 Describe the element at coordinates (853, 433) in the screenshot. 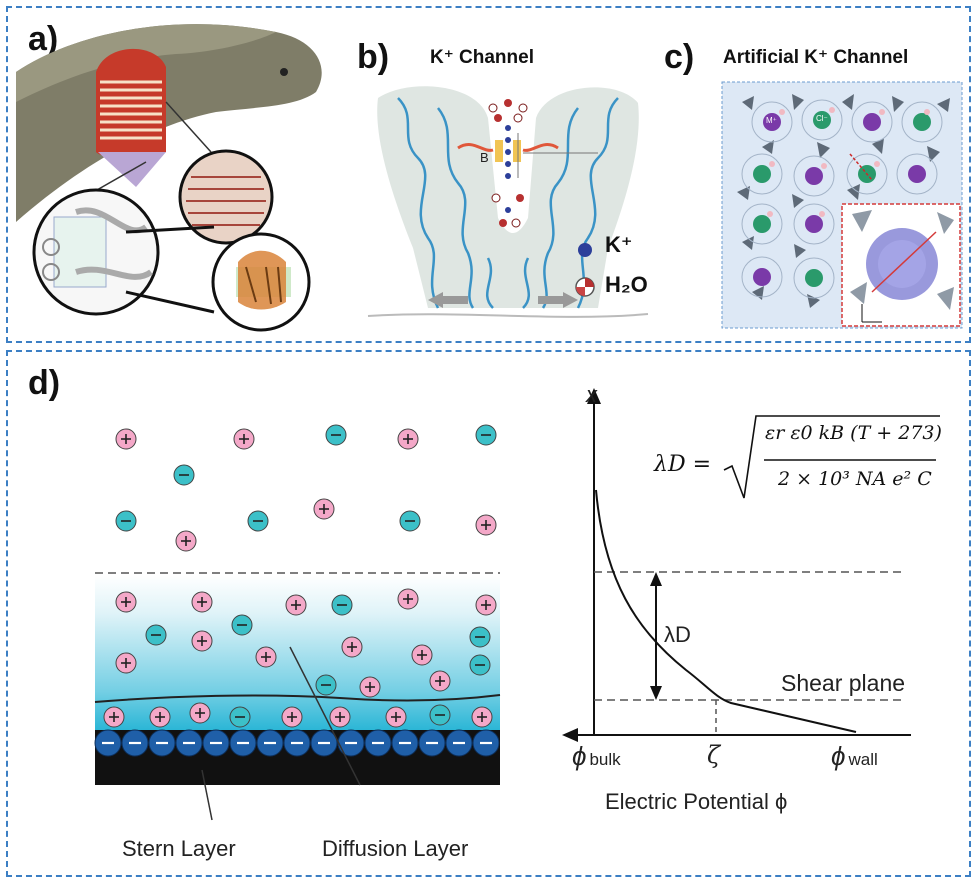

I see `equation-numerator: εr ε0 kB (T + 273)` at that location.